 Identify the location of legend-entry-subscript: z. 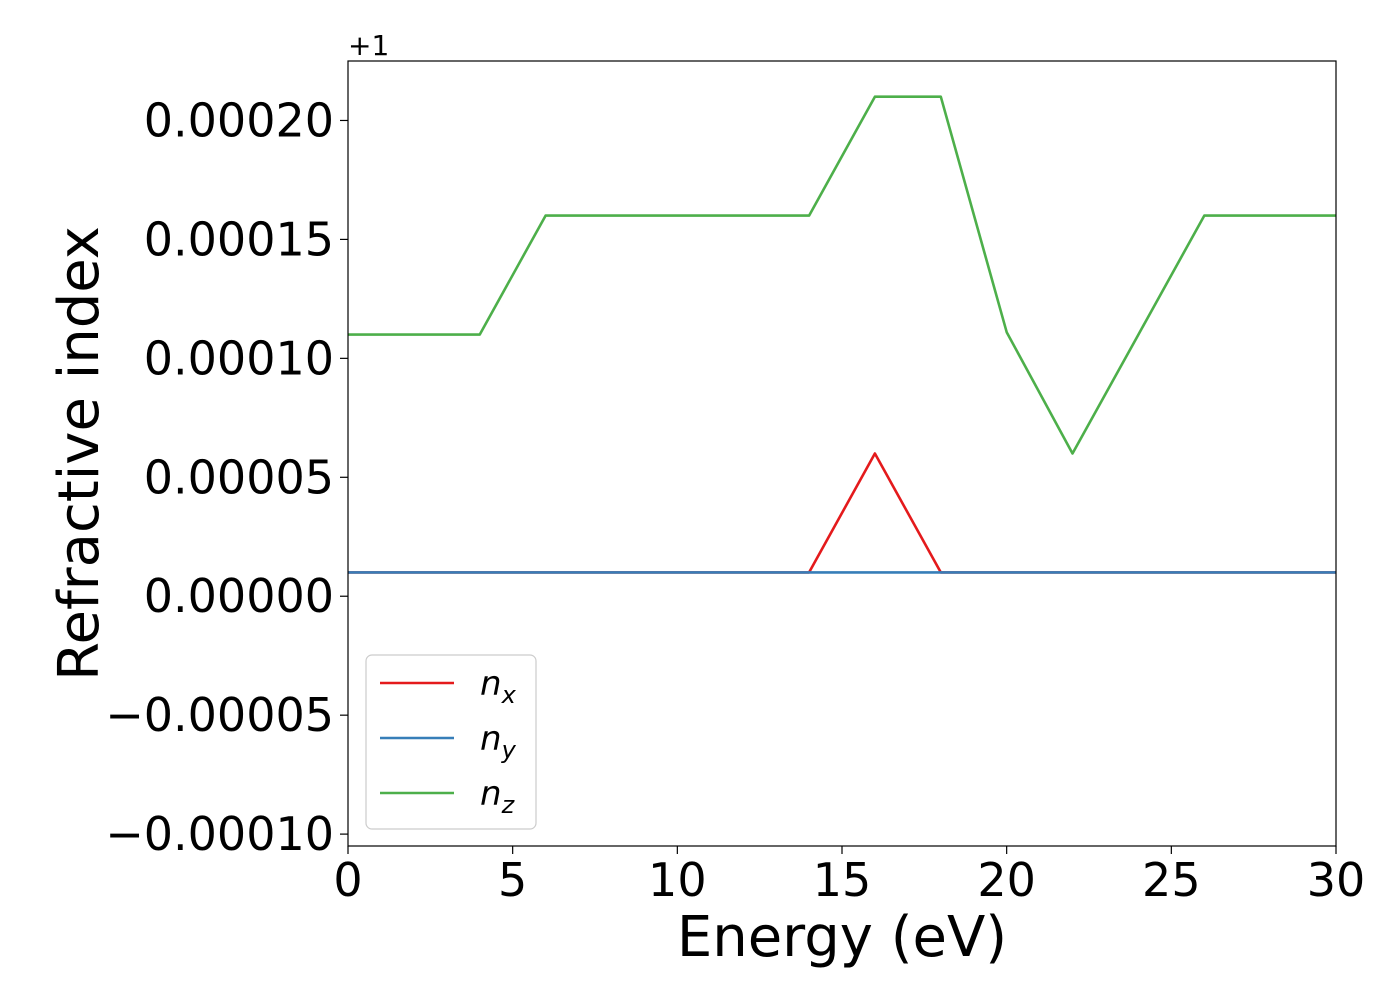
(508, 805).